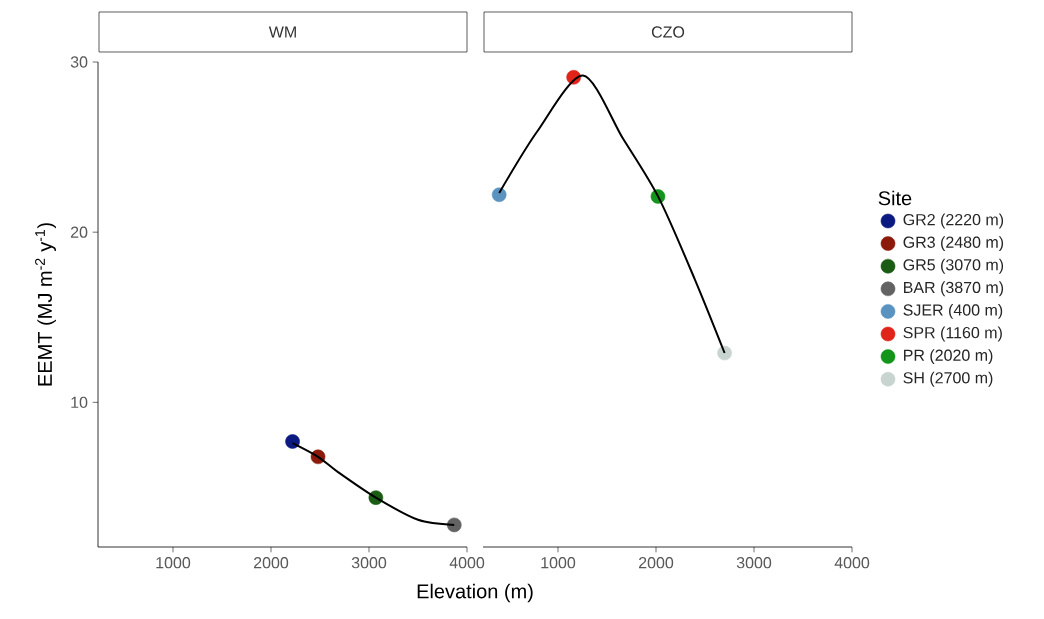 The width and height of the screenshot is (1044, 619). Describe the element at coordinates (475, 593) in the screenshot. I see `x-axis-title: Elevation (m)` at that location.